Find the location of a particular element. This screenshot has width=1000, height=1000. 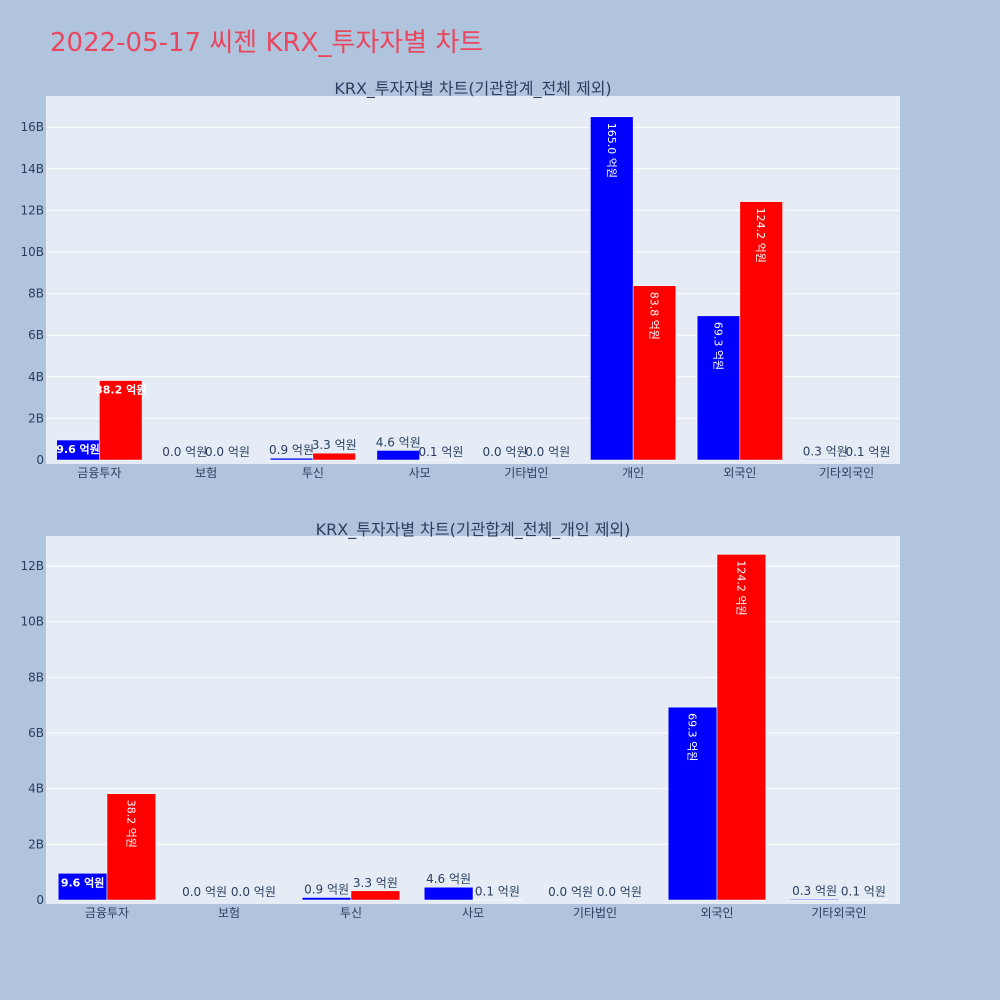

chart-title: KRX_투자자별 차트(기관합계_전체_개인 제외) is located at coordinates (473, 530).